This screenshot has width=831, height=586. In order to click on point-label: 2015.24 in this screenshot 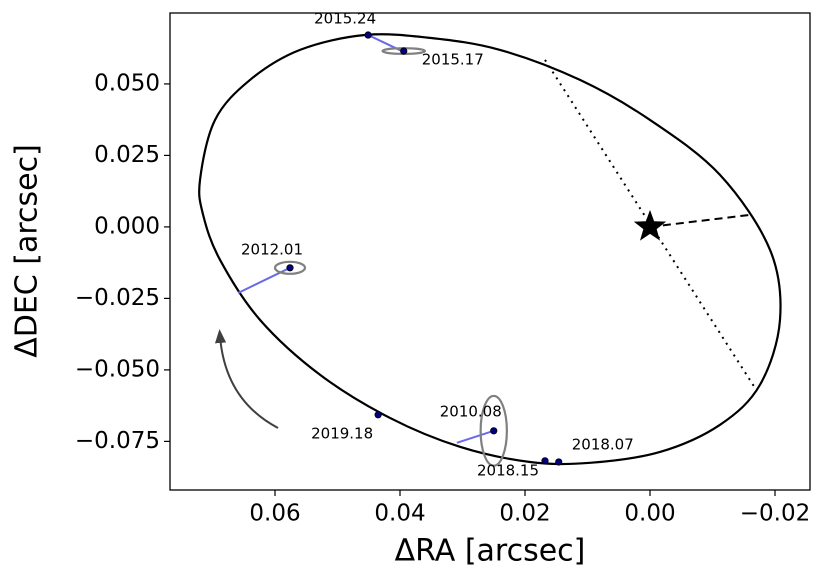, I will do `click(345, 19)`.